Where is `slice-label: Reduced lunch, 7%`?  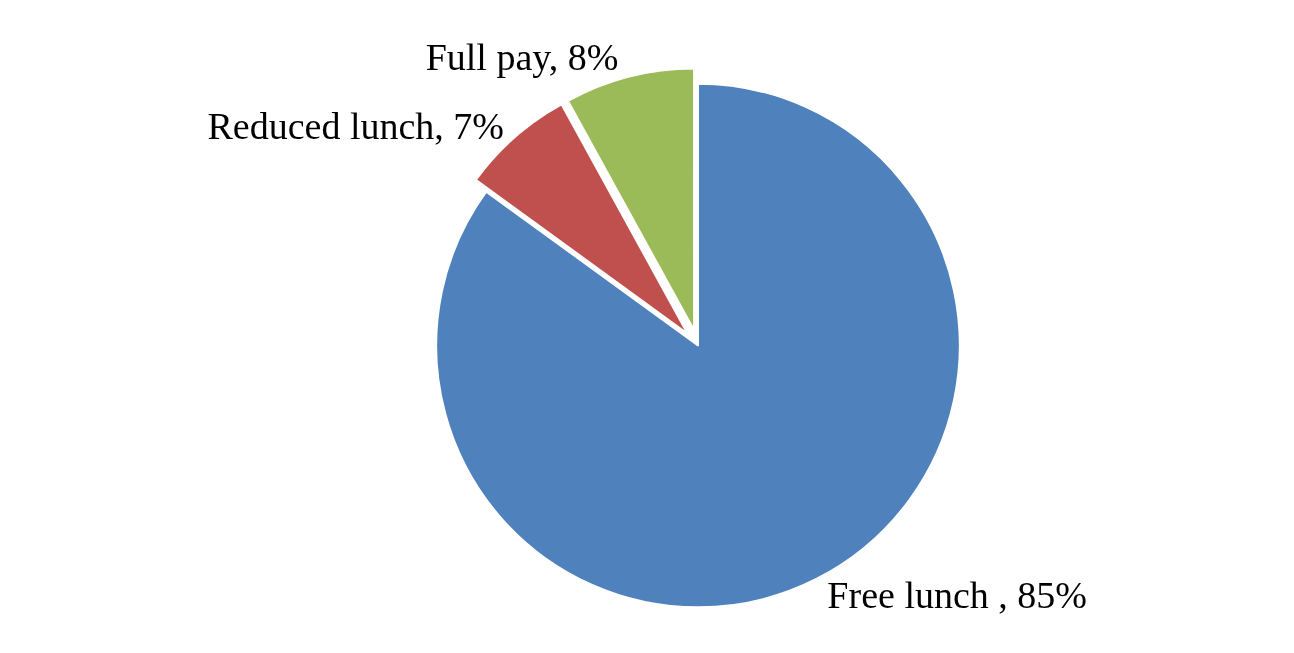 slice-label: Reduced lunch, 7% is located at coordinates (355, 125).